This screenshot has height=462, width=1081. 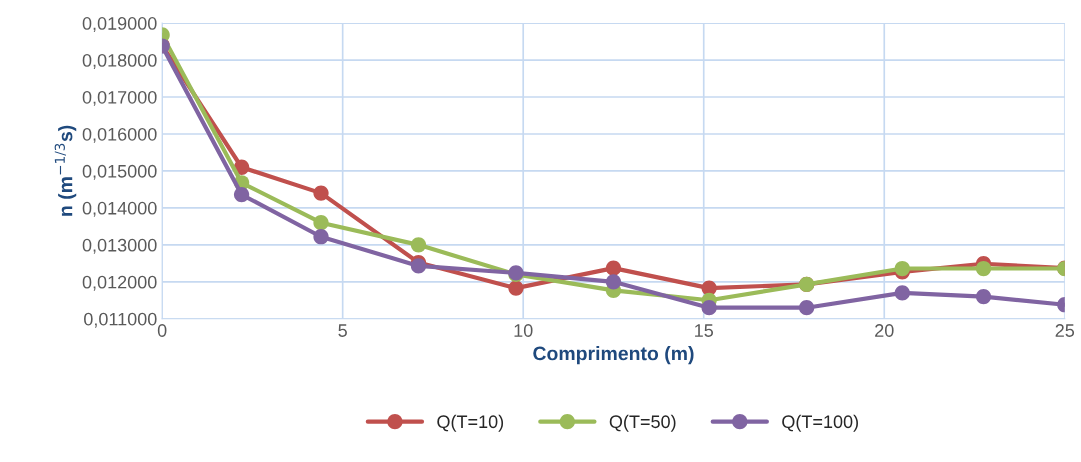 I want to click on y-tick-label: 0,015000, so click(x=119, y=172).